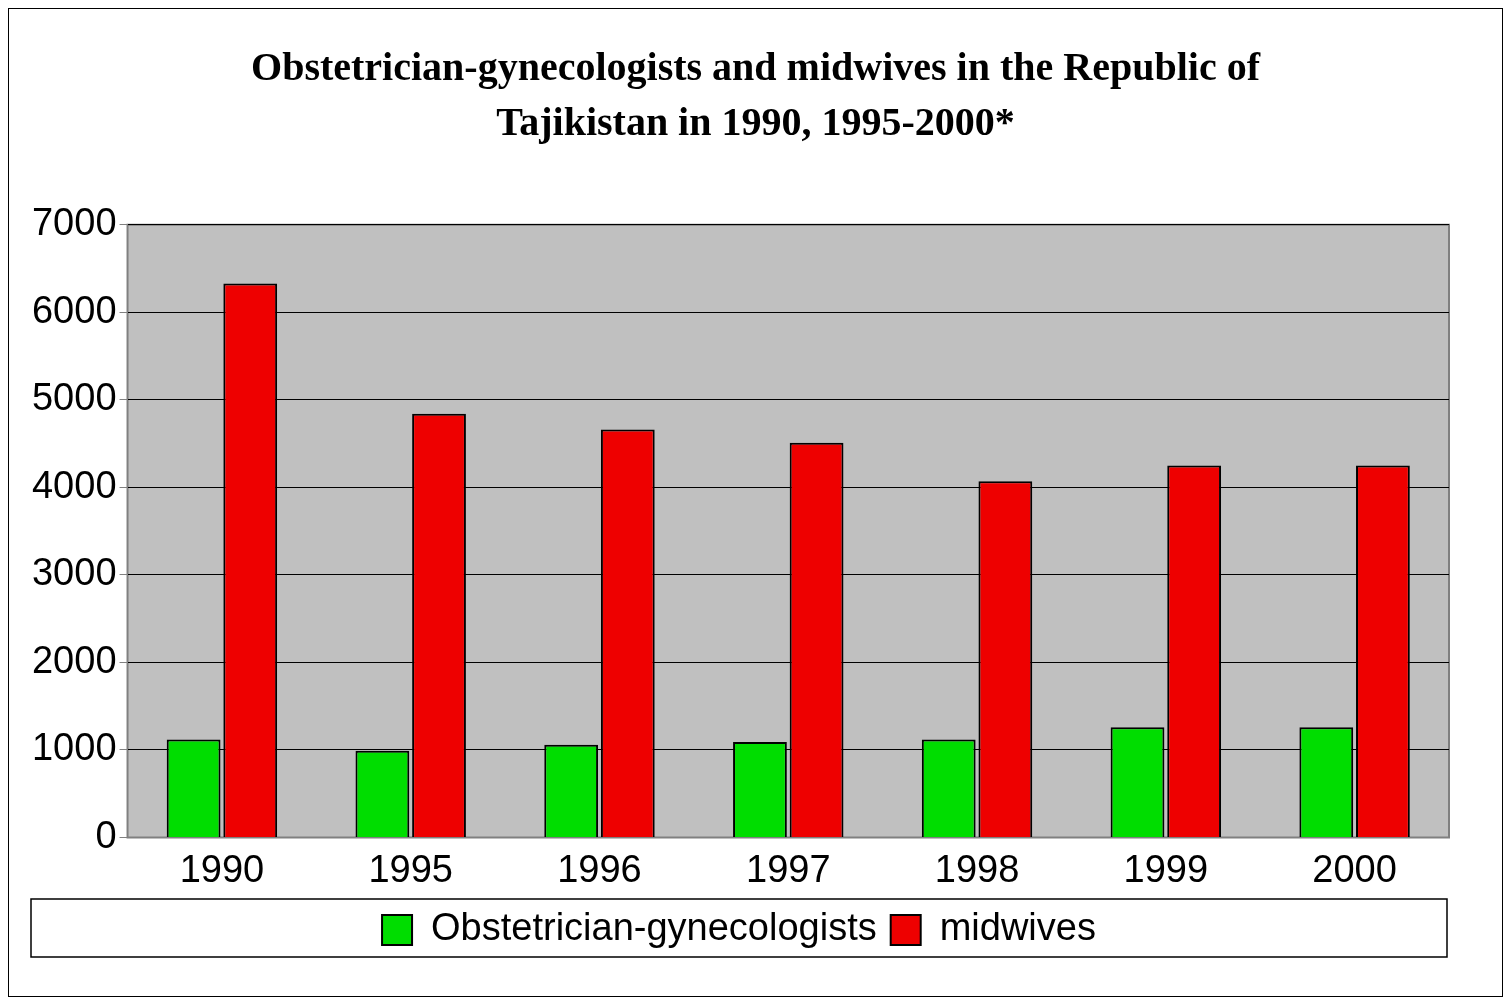 Image resolution: width=1511 pixels, height=1007 pixels. I want to click on legend-label: Obstetrician-gynecologists, so click(654, 927).